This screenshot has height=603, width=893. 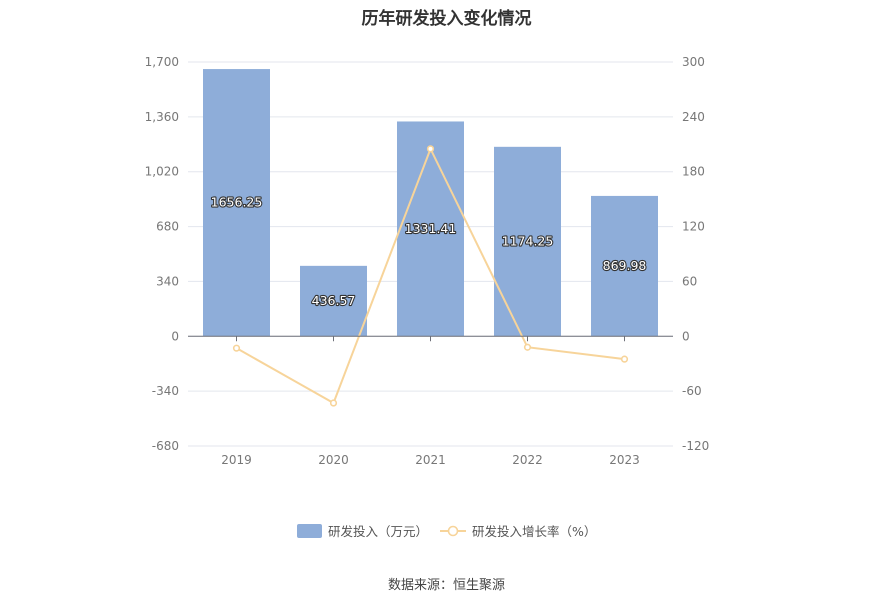 I want to click on y-left-tick-label: 1,360, so click(x=162, y=117).